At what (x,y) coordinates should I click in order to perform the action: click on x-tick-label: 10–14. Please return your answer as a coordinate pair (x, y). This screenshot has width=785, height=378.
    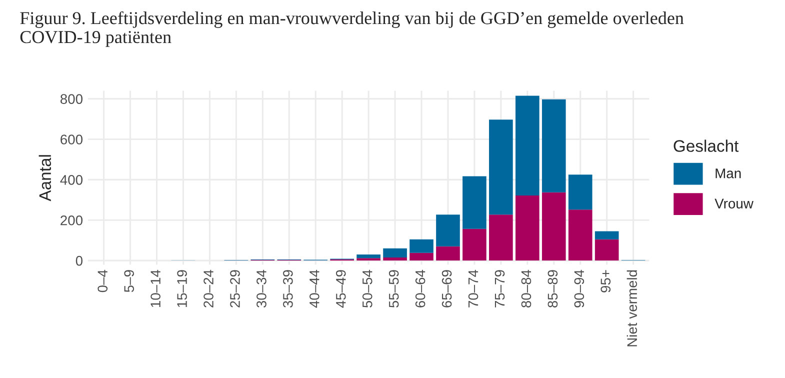
    Looking at the image, I should click on (155, 289).